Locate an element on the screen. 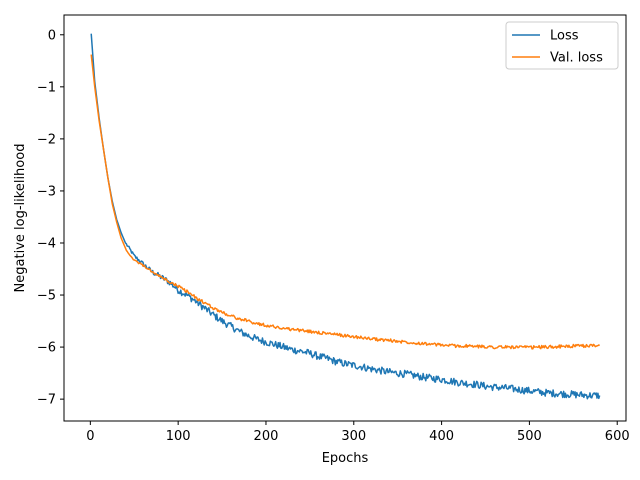 This screenshot has height=480, width=640. x-tick-label: 400 is located at coordinates (441, 436).